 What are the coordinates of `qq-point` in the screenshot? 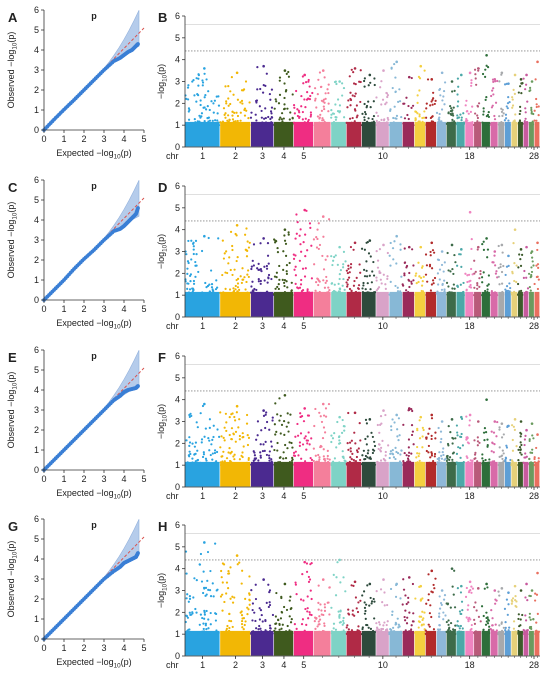 It's located at (138, 553).